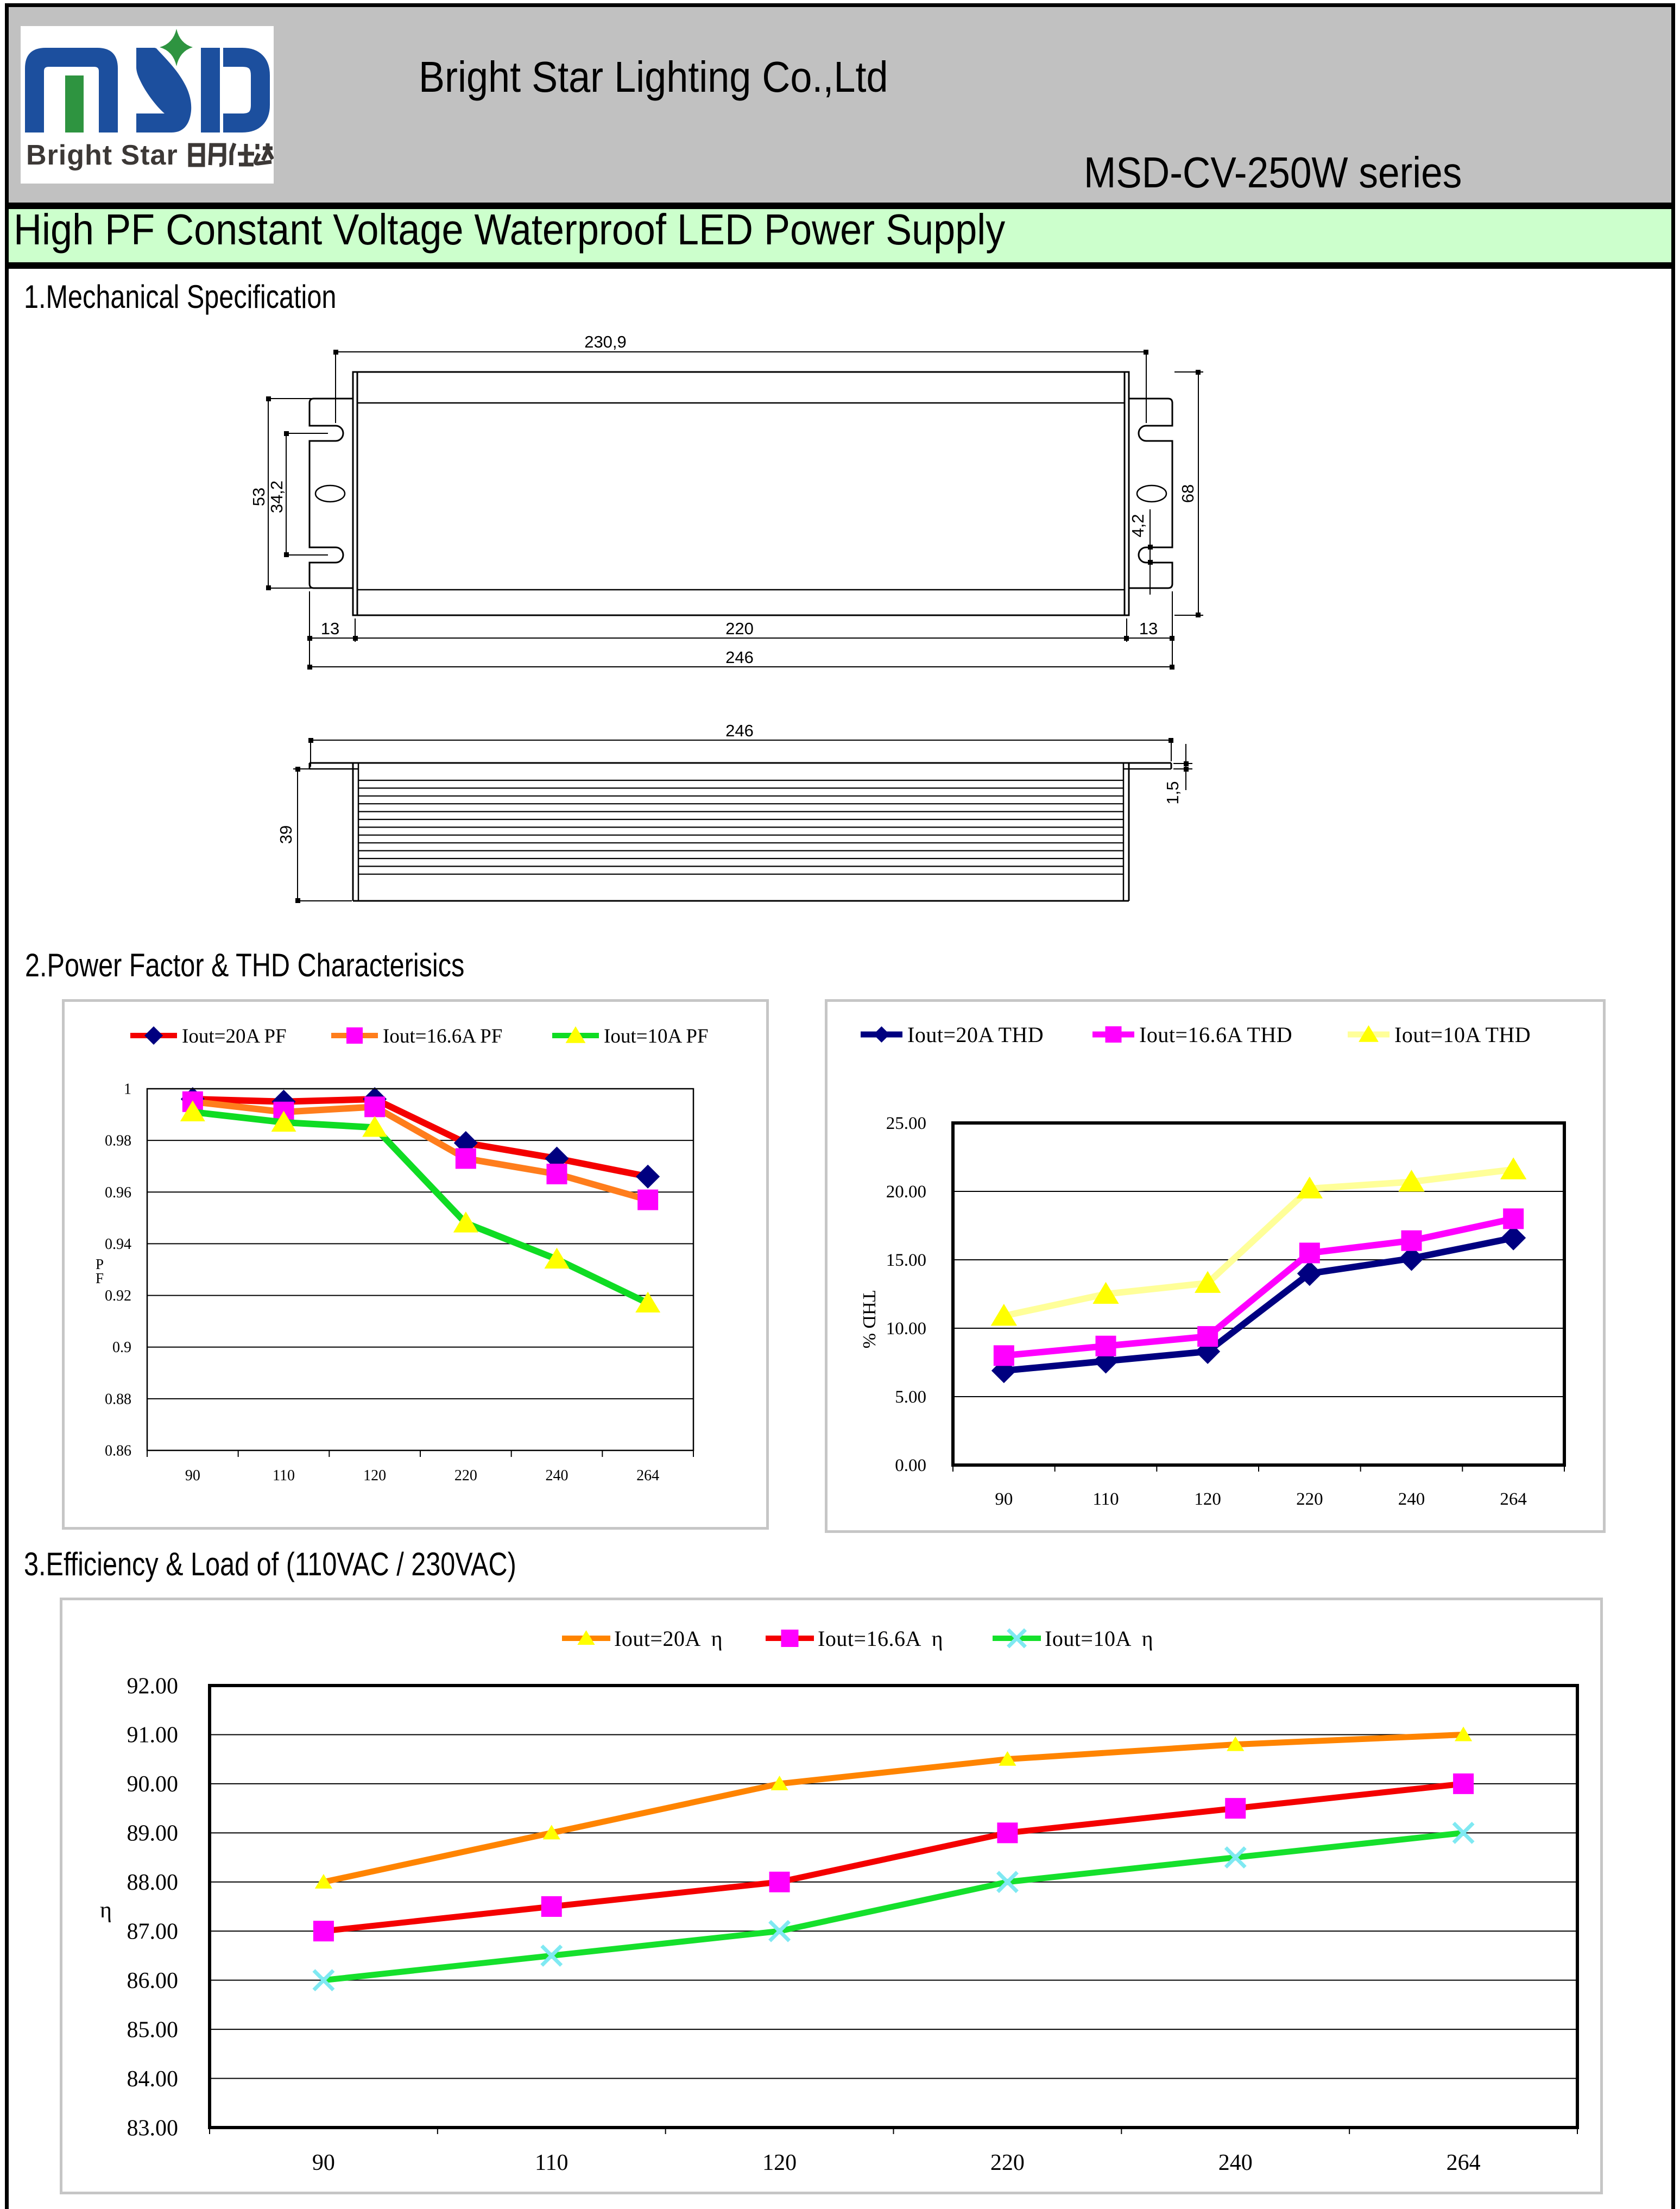  What do you see at coordinates (1273, 172) in the screenshot?
I see `series-name: MSD-CV-250W series` at bounding box center [1273, 172].